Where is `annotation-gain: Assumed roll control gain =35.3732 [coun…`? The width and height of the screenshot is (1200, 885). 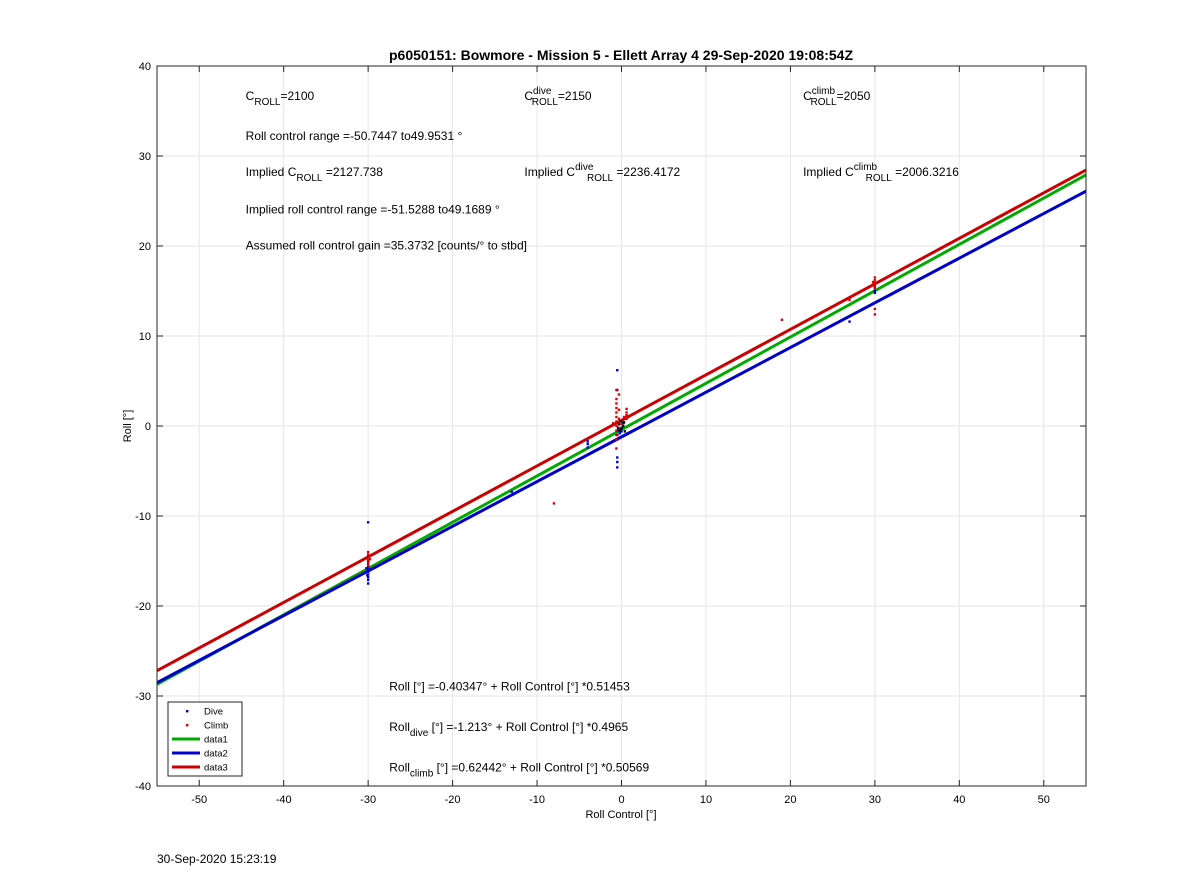
annotation-gain: Assumed roll control gain =35.3732 [coun… is located at coordinates (386, 246).